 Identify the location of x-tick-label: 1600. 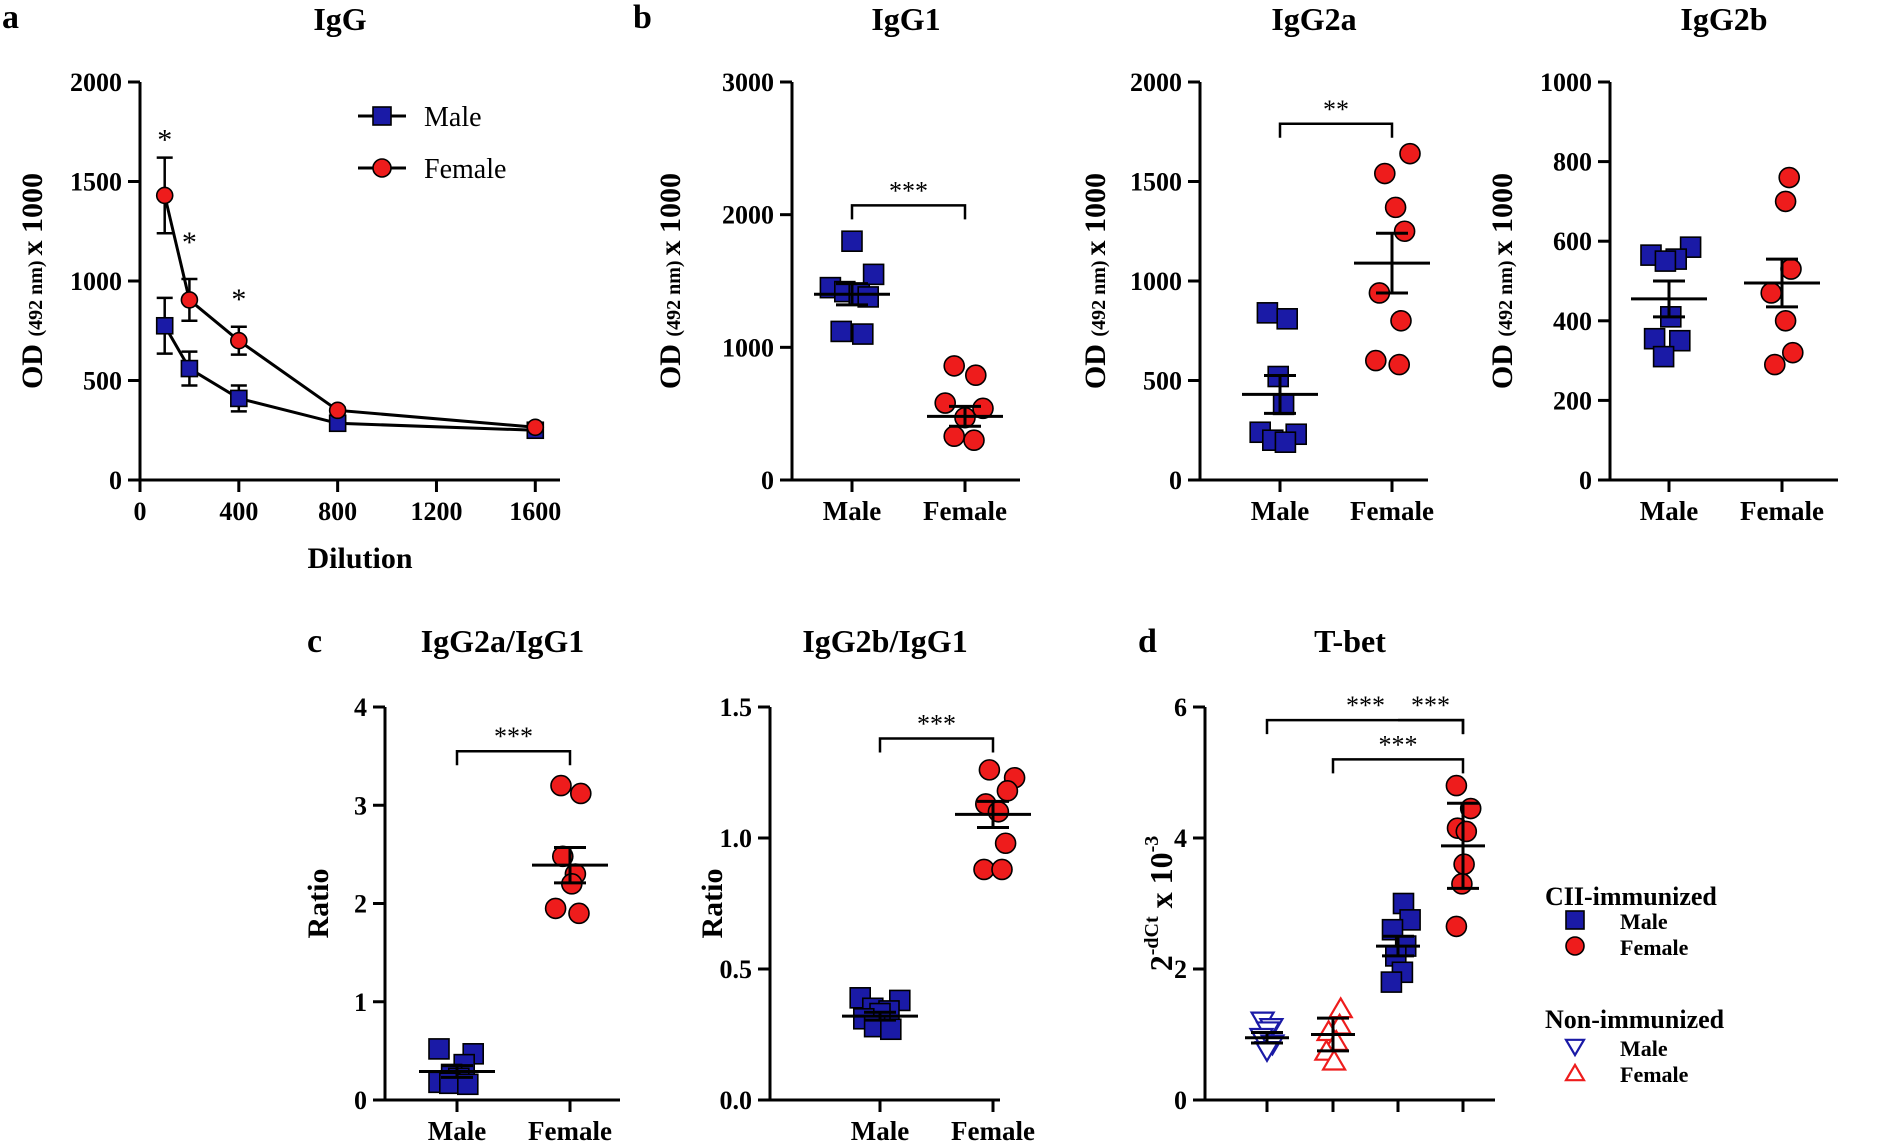
(535, 511).